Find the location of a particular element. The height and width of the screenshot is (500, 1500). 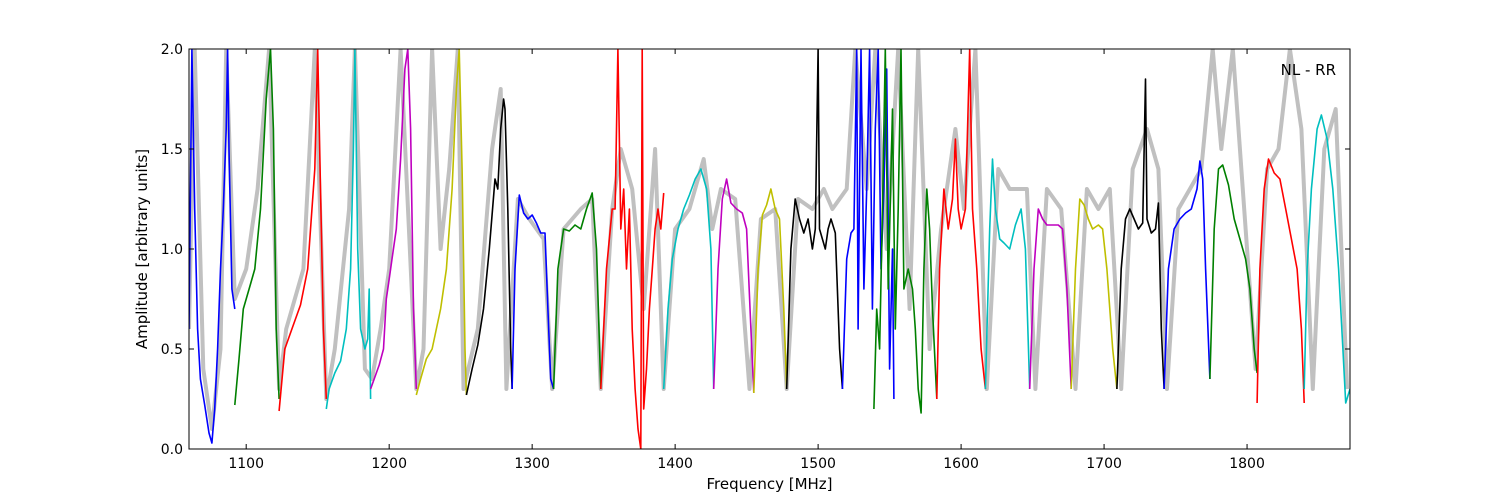

y-tick-label: 2.0 is located at coordinates (172, 50).